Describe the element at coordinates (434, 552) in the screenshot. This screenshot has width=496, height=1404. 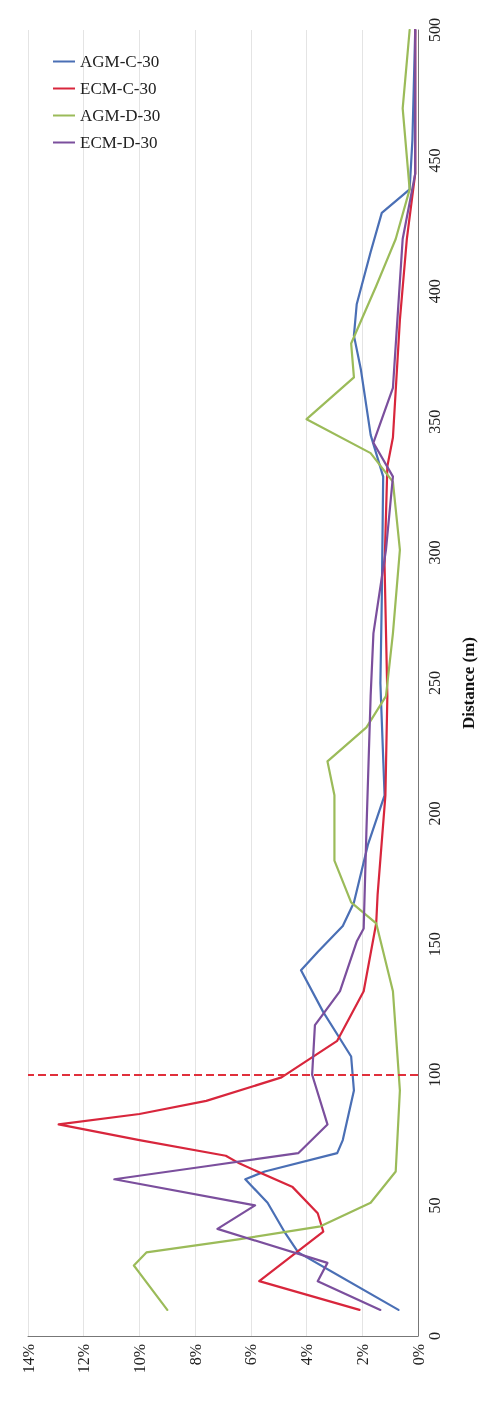
I see `y-tick-label: 300` at that location.